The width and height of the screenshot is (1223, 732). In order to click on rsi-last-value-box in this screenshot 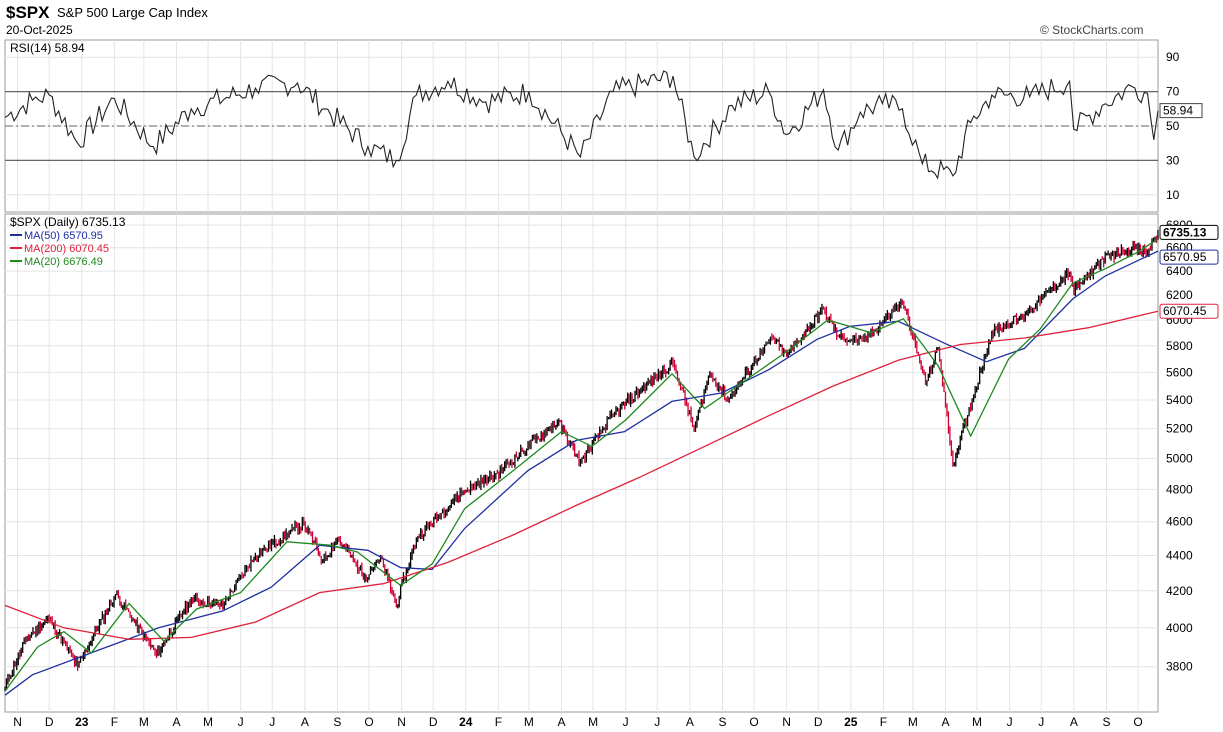, I will do `click(1181, 111)`.